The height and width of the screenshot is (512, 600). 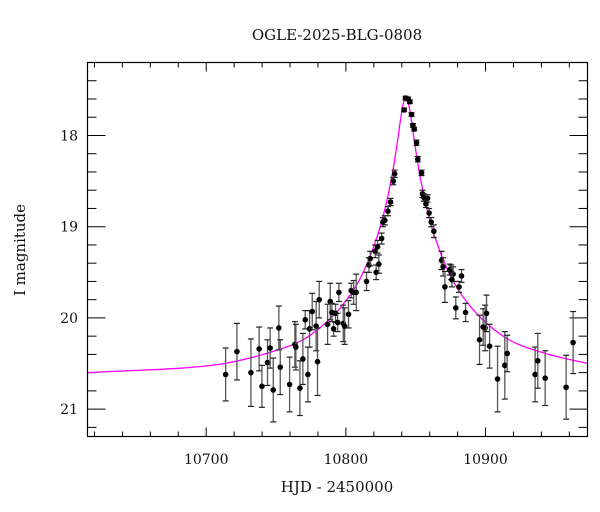 I want to click on y-tick-label: 18, so click(x=69, y=136).